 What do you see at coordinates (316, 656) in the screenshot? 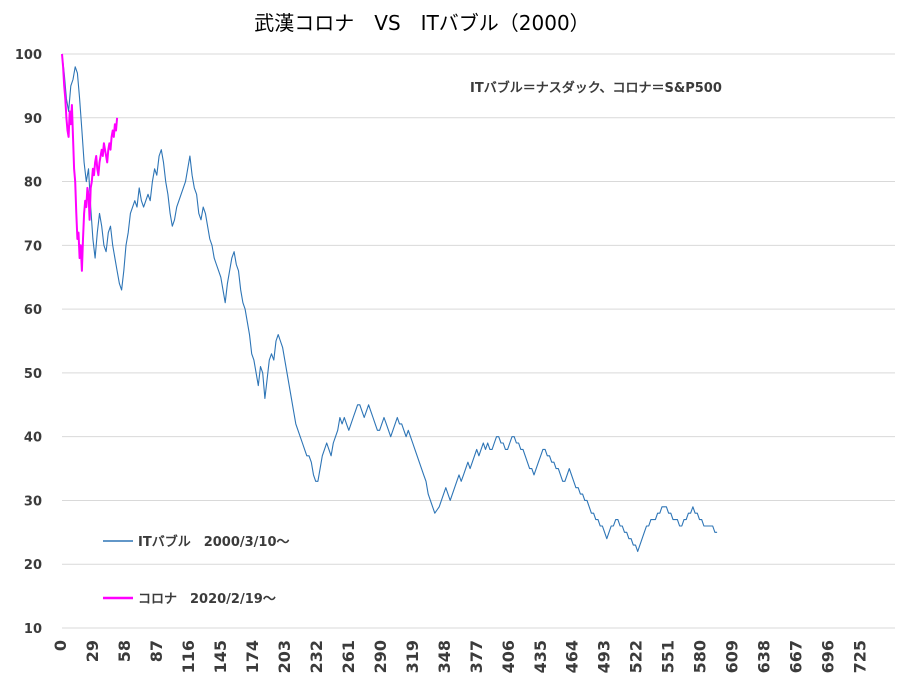
I see `x-tick-label: 232` at bounding box center [316, 656].